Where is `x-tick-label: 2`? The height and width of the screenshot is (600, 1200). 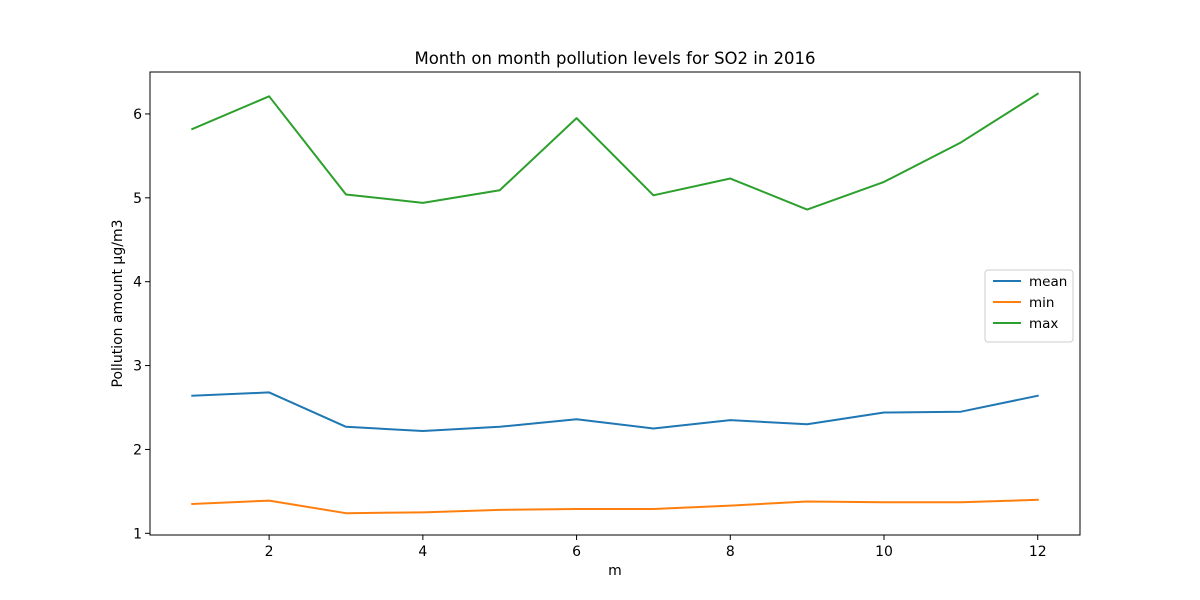 x-tick-label: 2 is located at coordinates (269, 552).